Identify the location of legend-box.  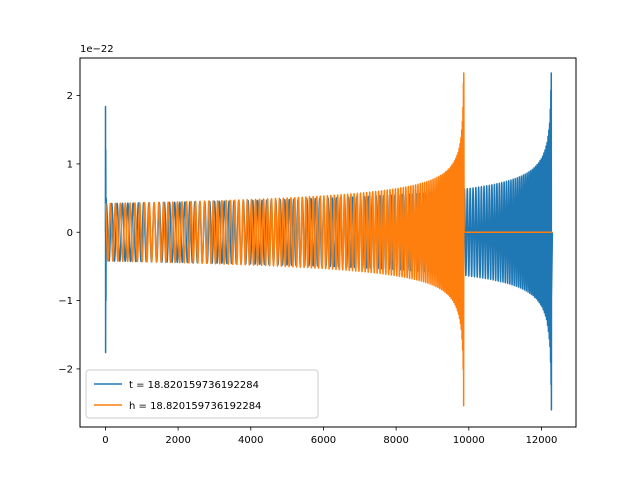
(202, 394).